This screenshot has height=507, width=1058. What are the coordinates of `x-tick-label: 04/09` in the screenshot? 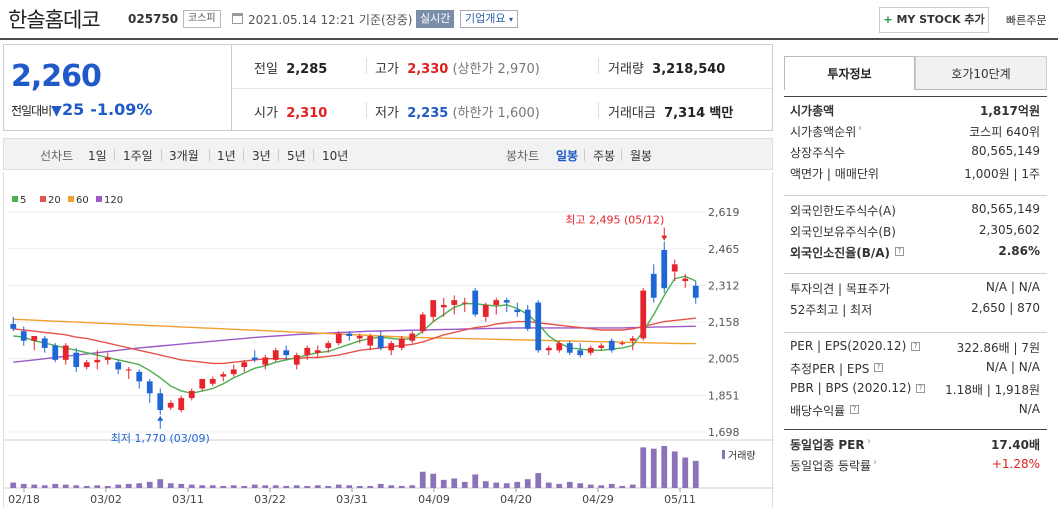 It's located at (434, 499).